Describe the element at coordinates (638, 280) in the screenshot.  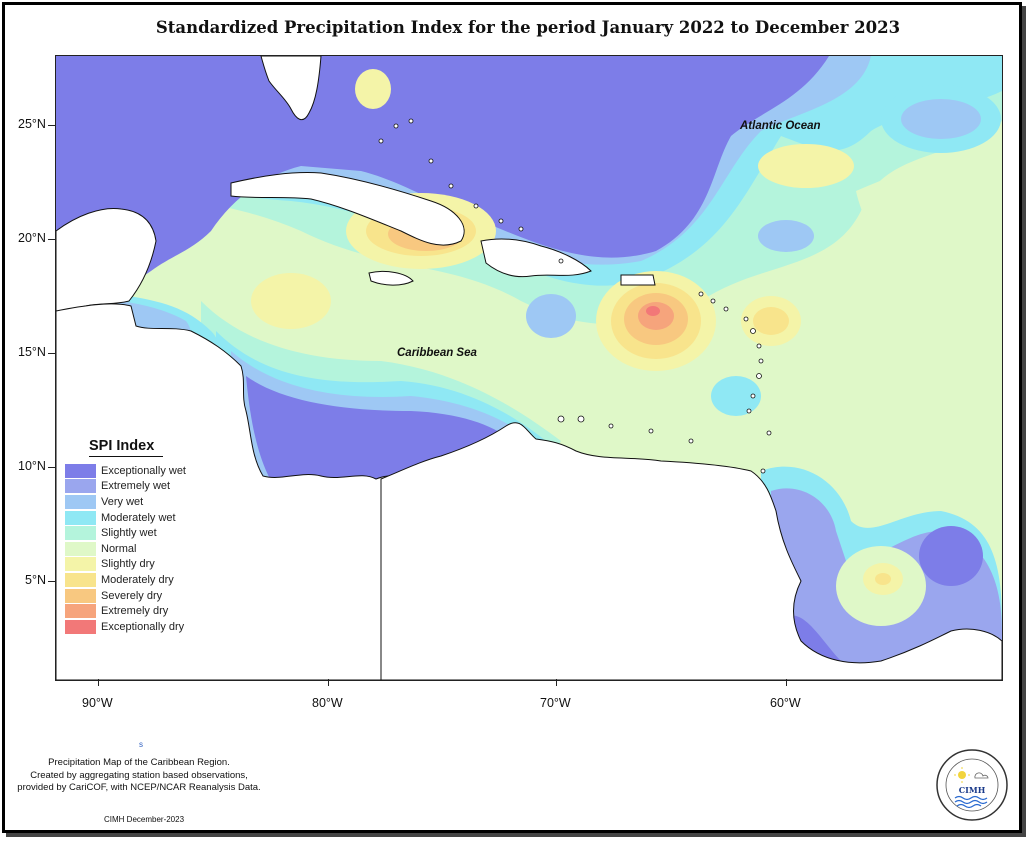
I see `puerto-rico` at that location.